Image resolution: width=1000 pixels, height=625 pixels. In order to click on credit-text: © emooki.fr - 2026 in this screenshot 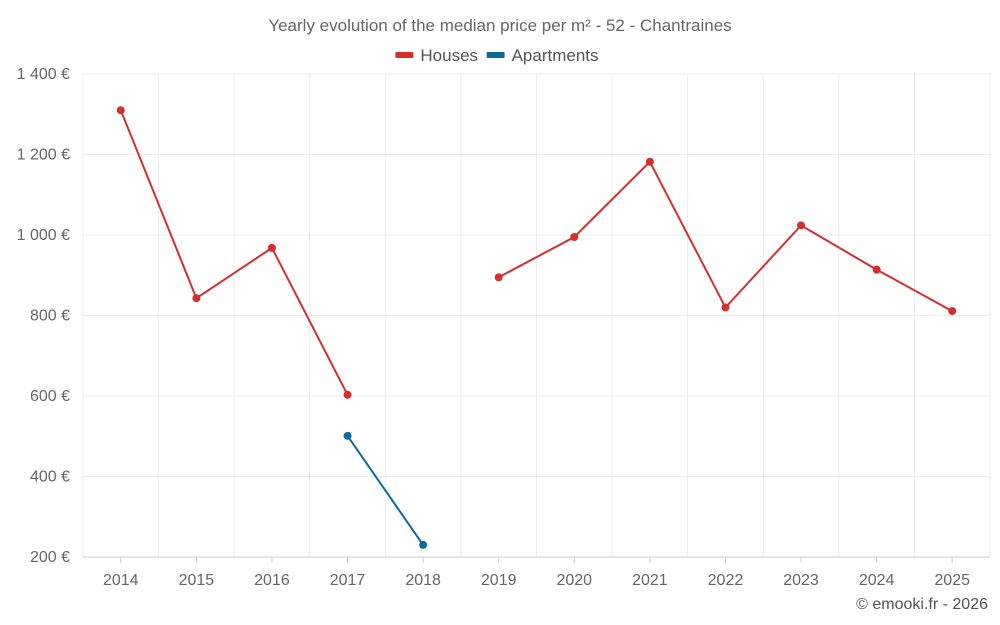, I will do `click(922, 604)`.